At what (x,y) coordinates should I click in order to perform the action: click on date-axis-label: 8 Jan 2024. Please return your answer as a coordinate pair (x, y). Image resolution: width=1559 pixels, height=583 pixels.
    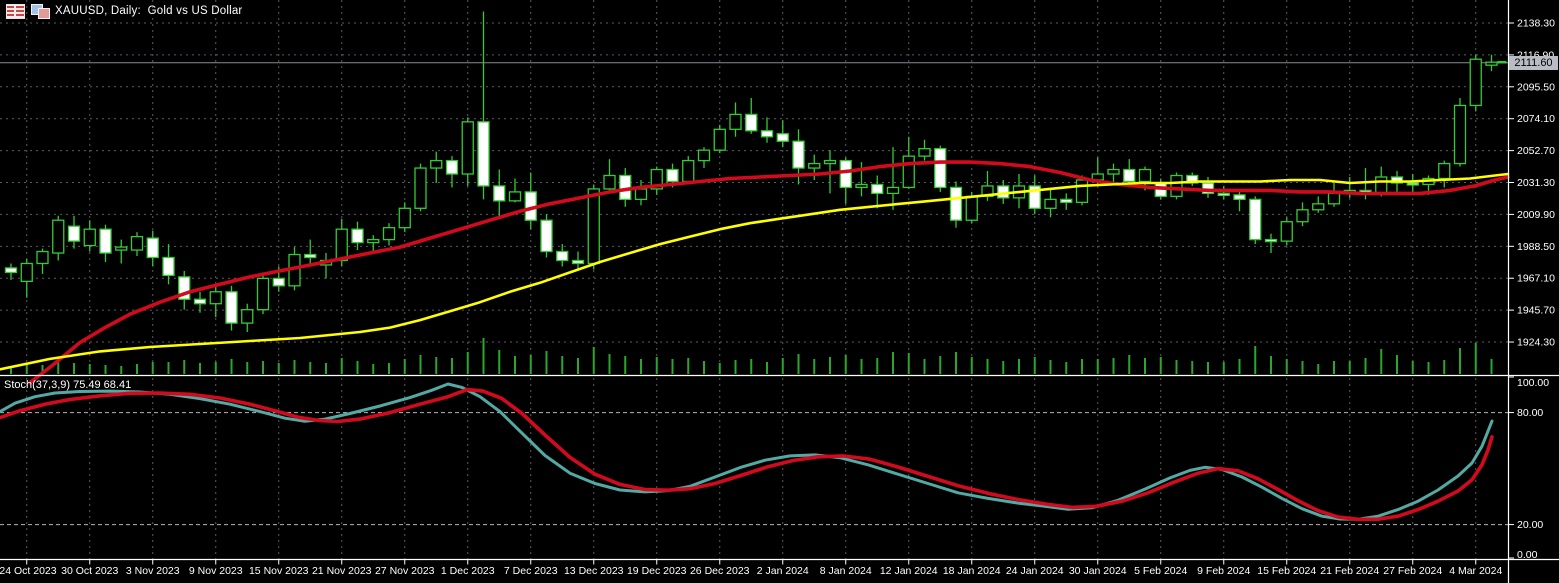
    Looking at the image, I should click on (846, 571).